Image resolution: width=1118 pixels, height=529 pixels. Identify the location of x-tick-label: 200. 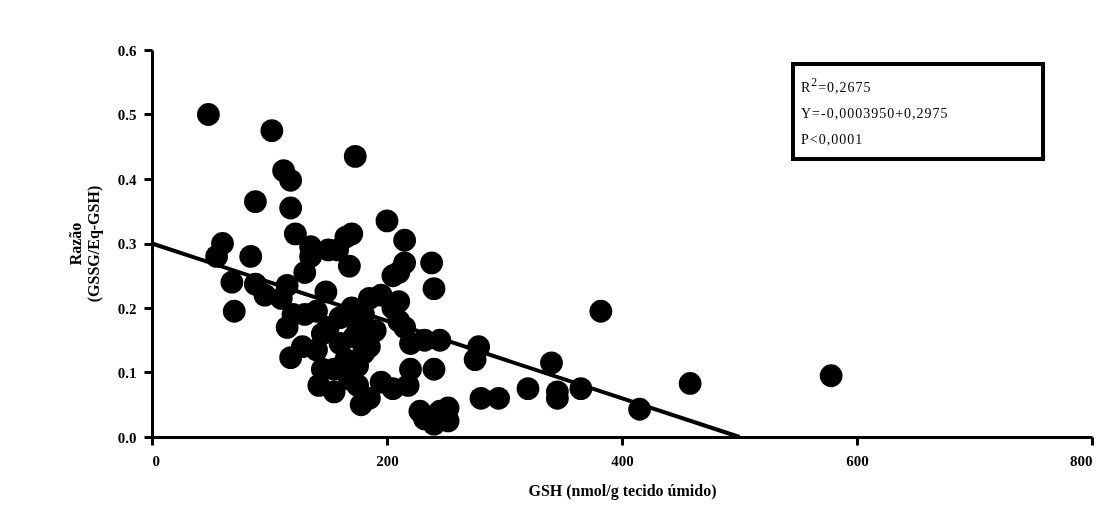
(387, 460).